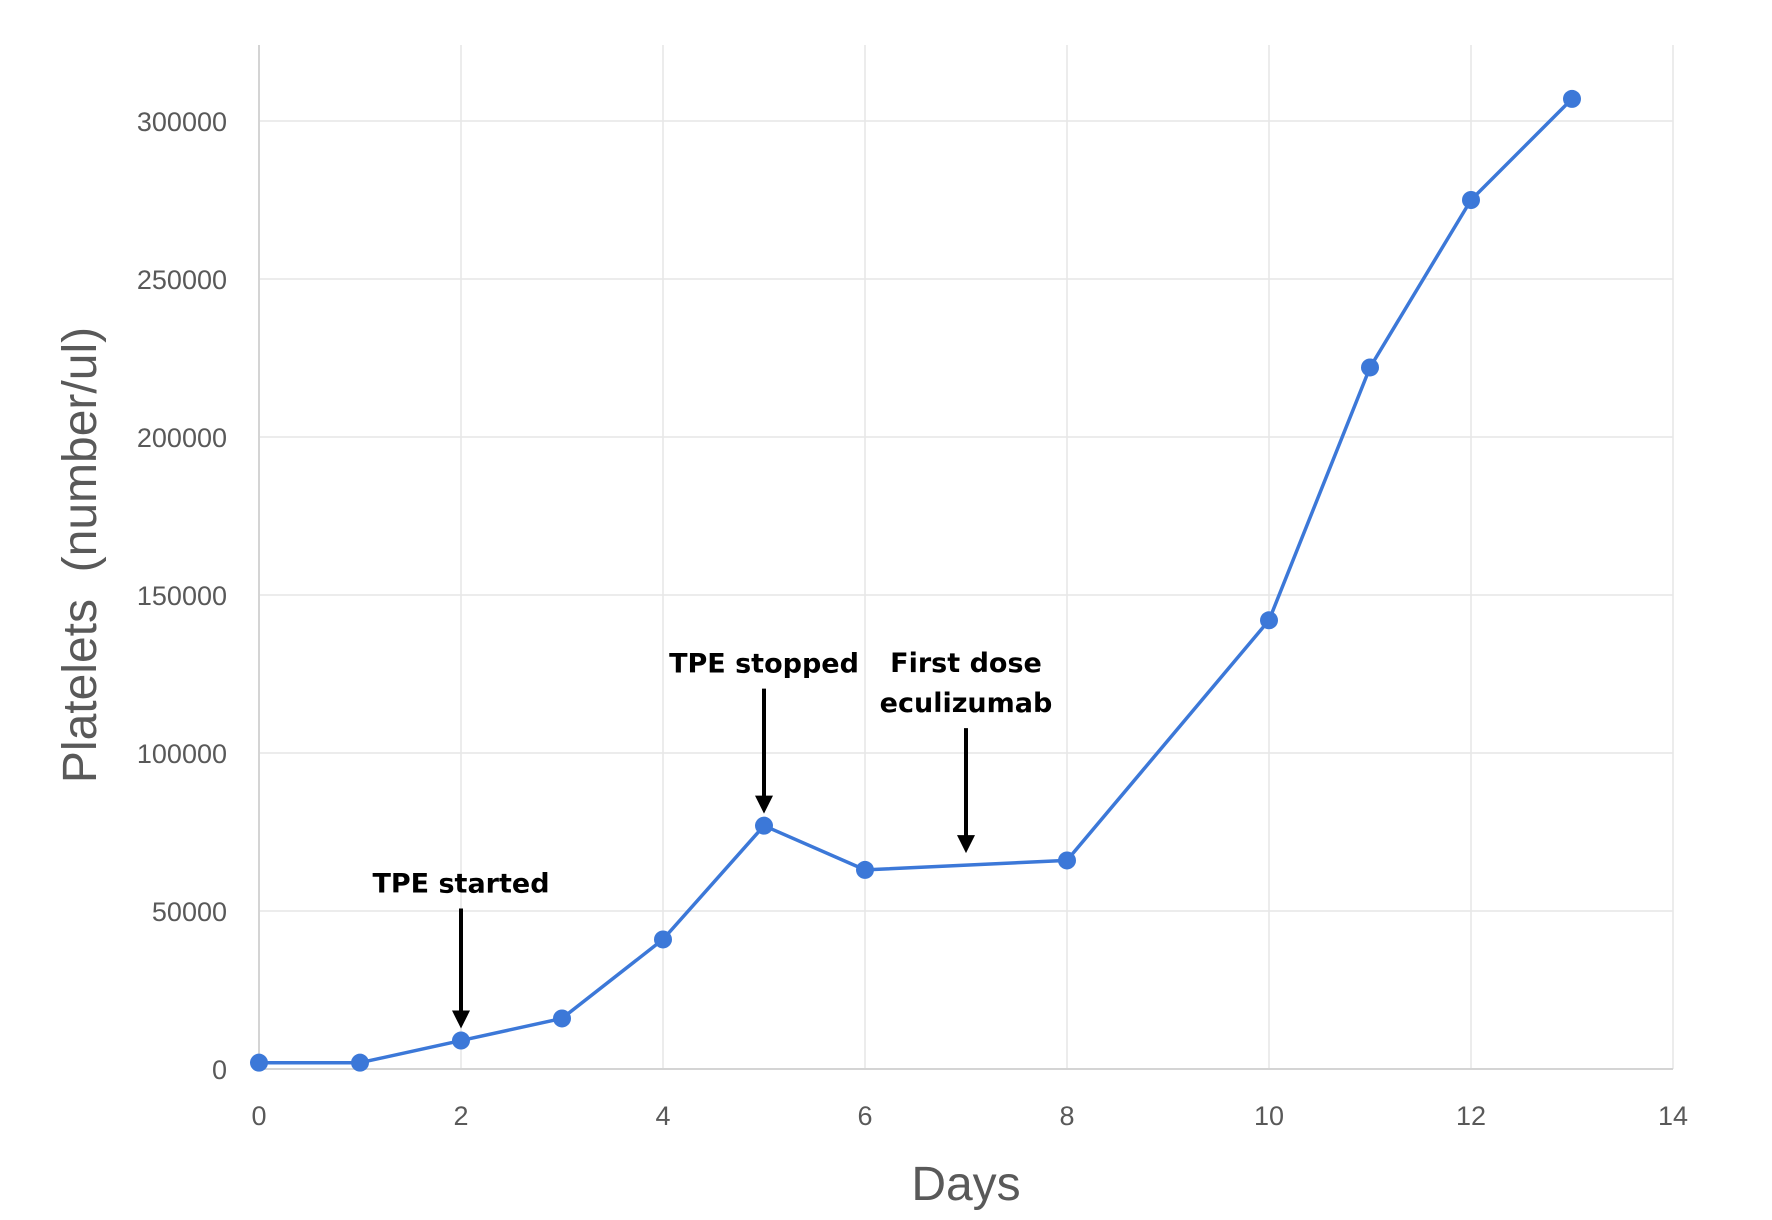 The width and height of the screenshot is (1772, 1220). I want to click on y-tick-labels: 0 50000 100000 150000 200000 250000 300000, so click(182, 596).